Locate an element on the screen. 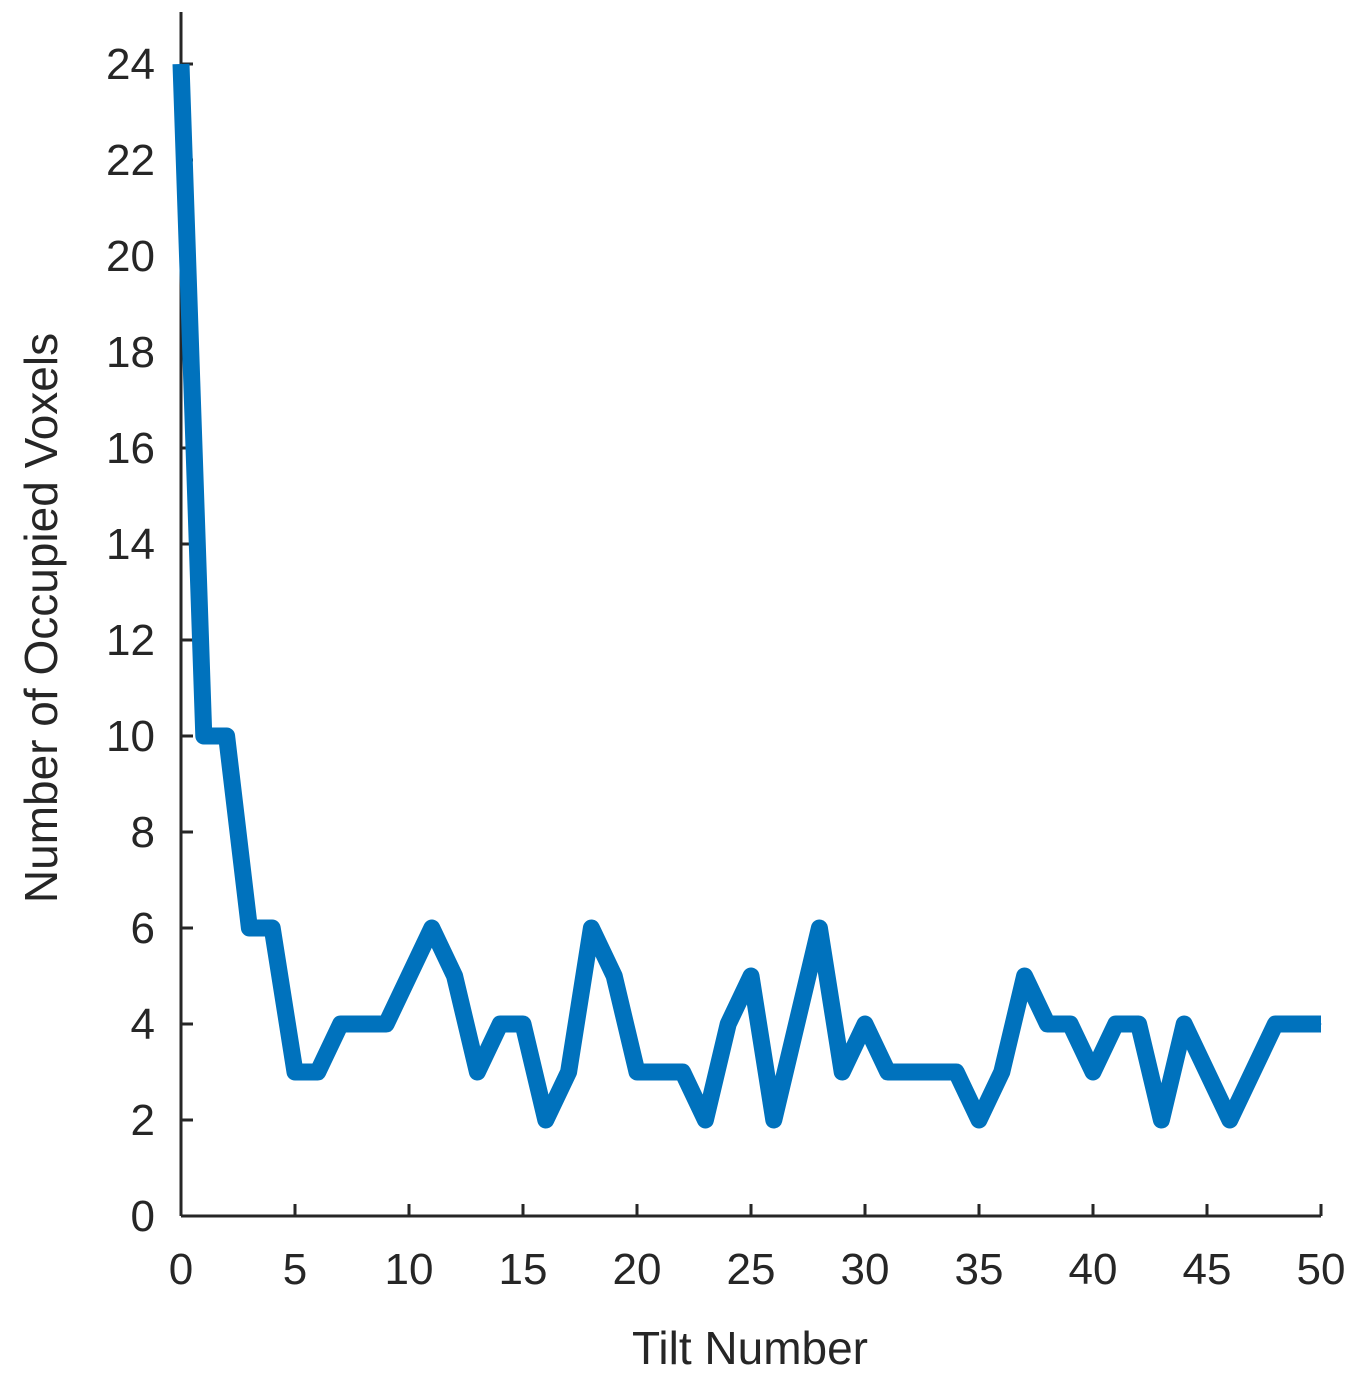 This screenshot has width=1361, height=1374. x-tick-label: 15 is located at coordinates (523, 1269).